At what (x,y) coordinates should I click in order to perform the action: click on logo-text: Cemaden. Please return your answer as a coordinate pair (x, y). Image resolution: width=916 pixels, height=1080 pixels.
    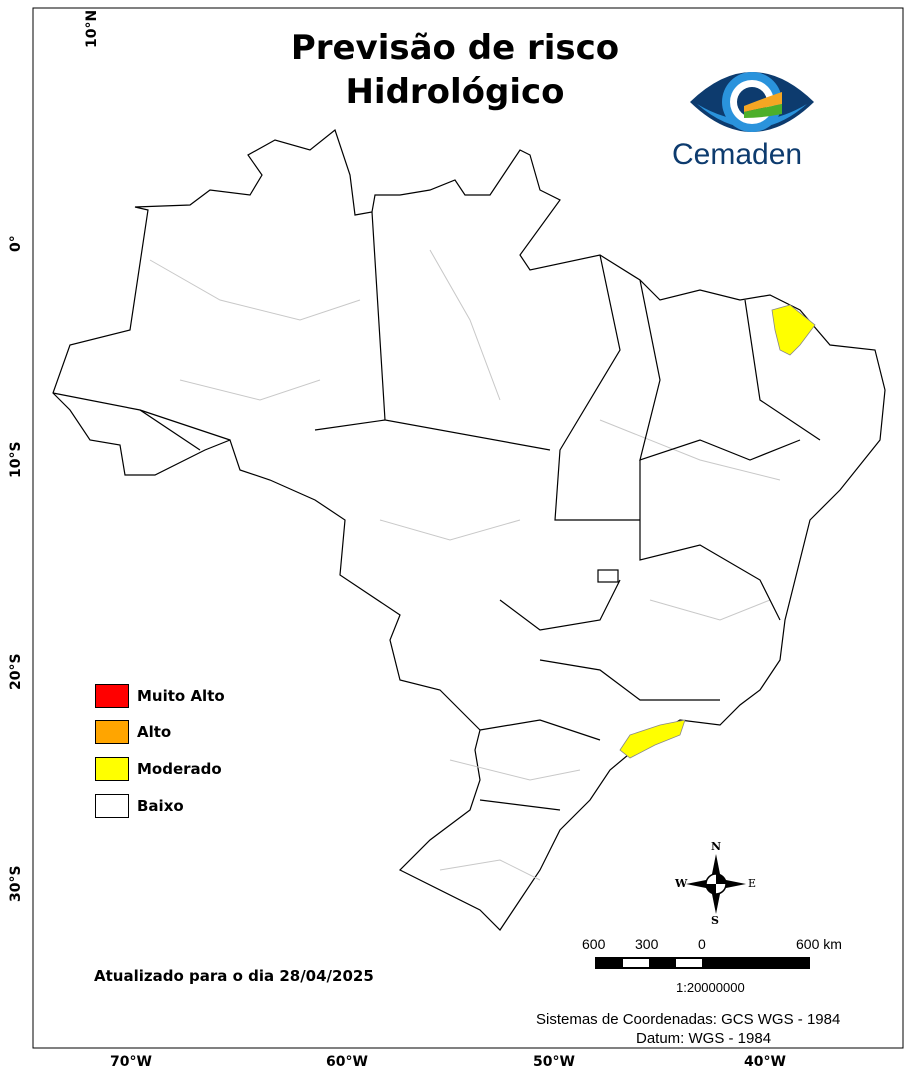
    Looking at the image, I should click on (737, 154).